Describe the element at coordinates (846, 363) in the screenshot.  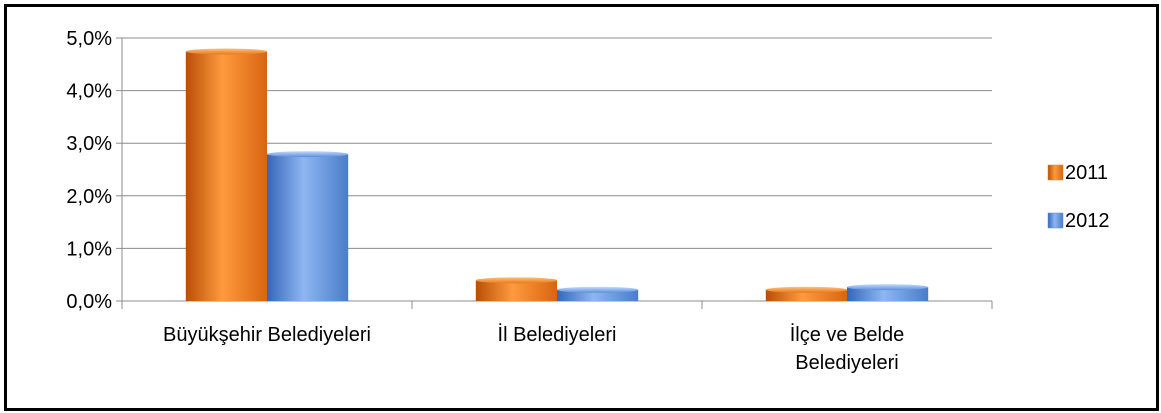
I see `category-label: Belediyeleri` at that location.